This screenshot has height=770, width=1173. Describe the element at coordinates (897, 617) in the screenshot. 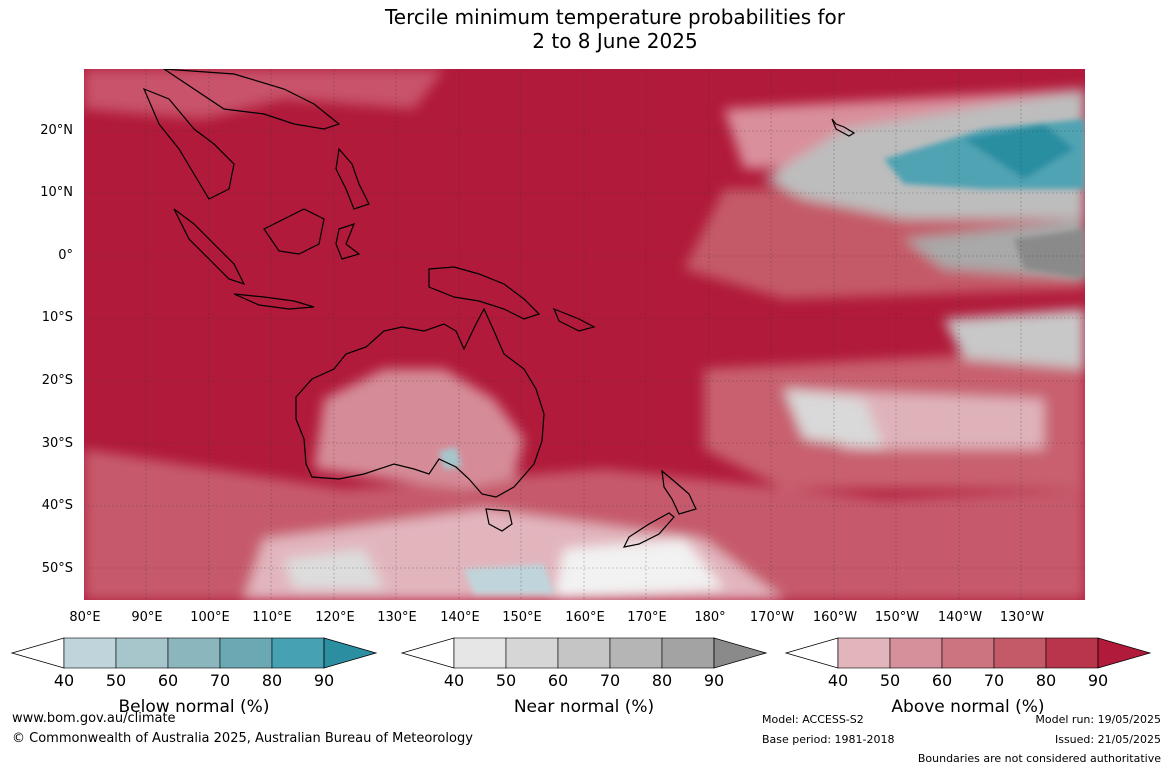

I see `lon-label: 150°W` at that location.